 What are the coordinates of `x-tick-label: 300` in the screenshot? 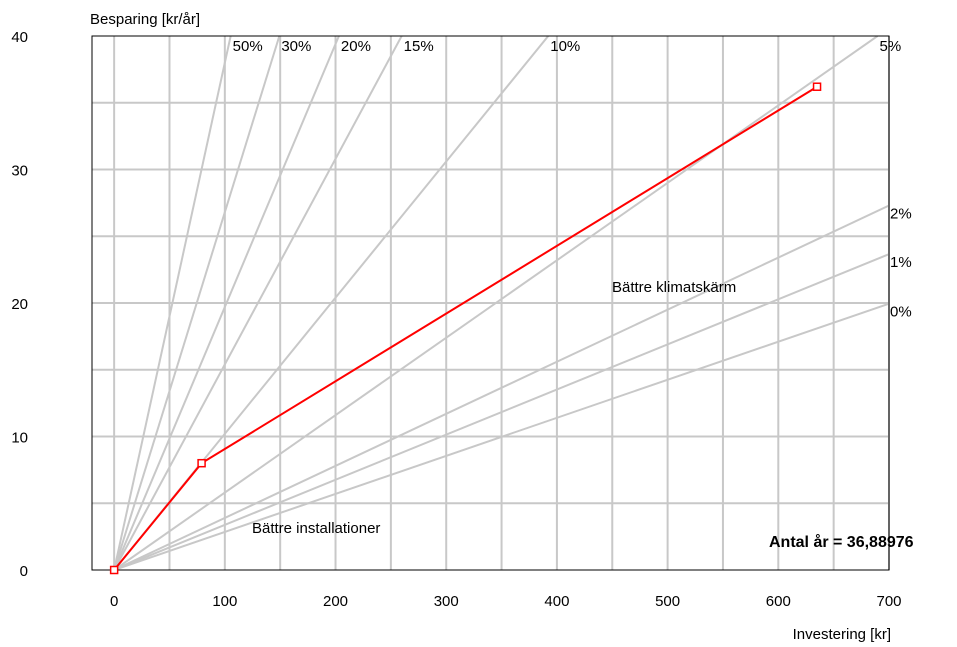 It's located at (446, 601).